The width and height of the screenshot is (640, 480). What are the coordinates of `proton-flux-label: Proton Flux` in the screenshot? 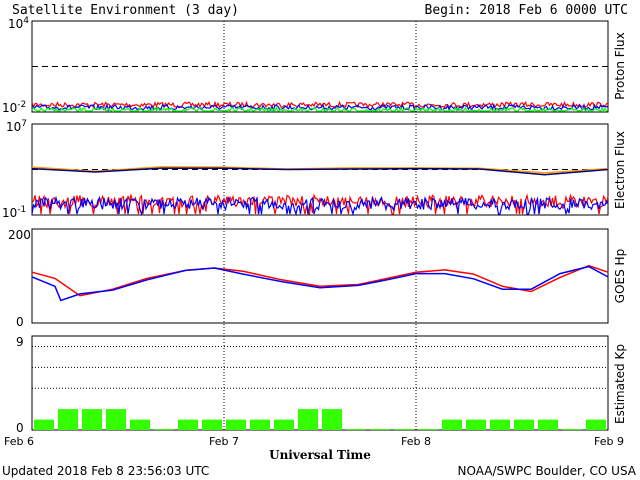 It's located at (620, 65).